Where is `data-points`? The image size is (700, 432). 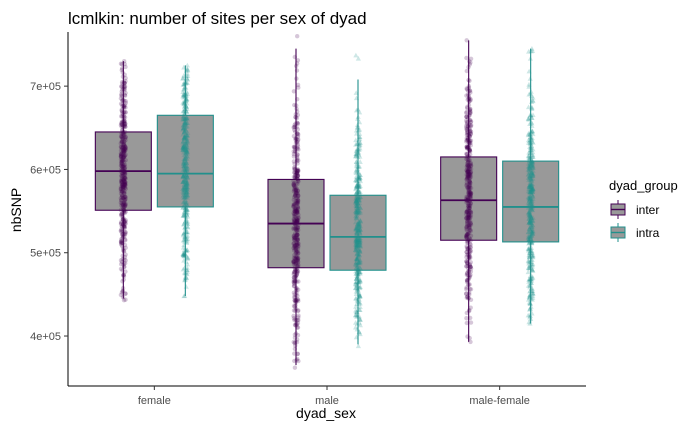
data-points is located at coordinates (296, 202).